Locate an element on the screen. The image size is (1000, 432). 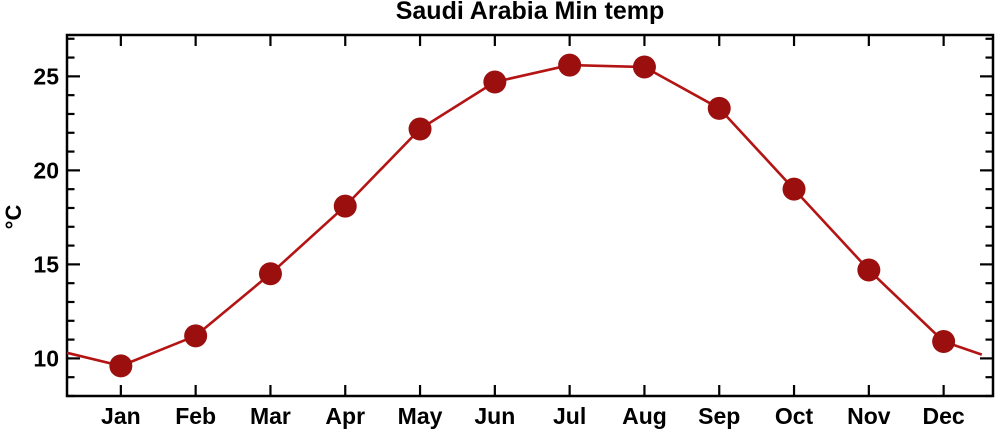
y-tick-label: 20 is located at coordinates (46, 170).